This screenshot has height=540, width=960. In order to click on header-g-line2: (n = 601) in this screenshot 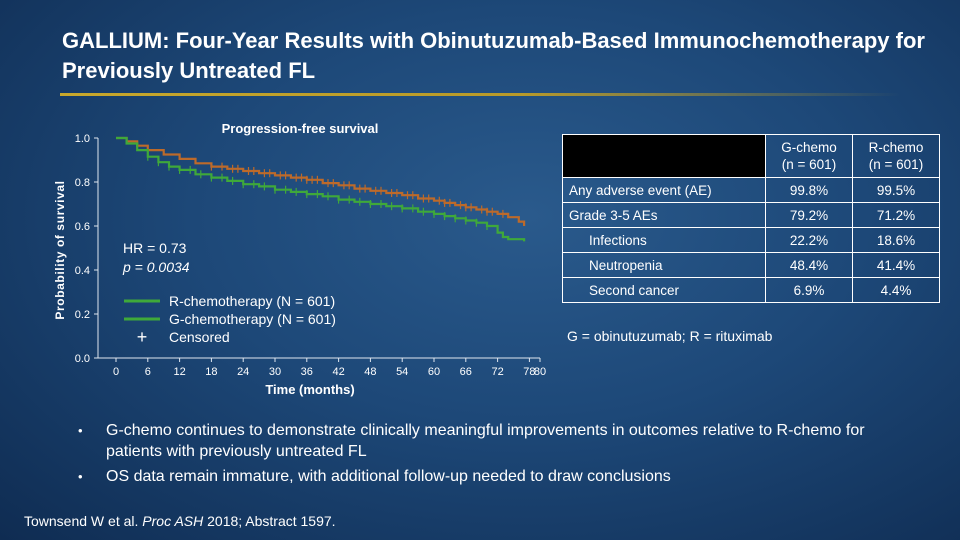, I will do `click(809, 164)`.